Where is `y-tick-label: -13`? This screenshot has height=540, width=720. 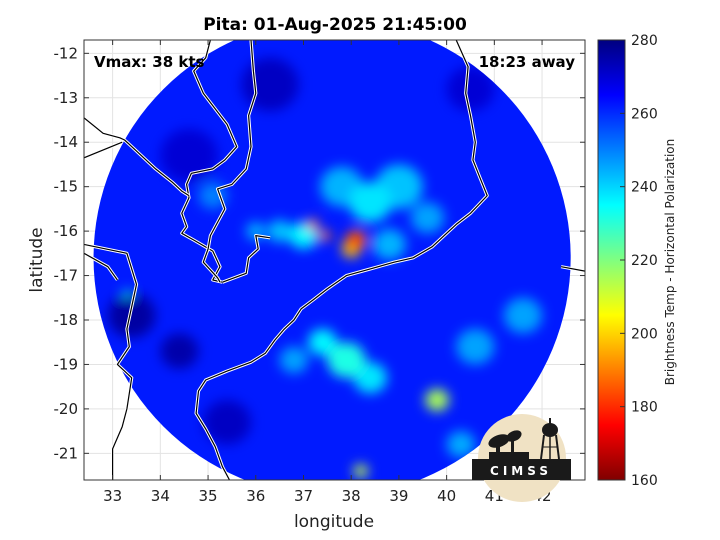
y-tick-label: -13 is located at coordinates (66, 98).